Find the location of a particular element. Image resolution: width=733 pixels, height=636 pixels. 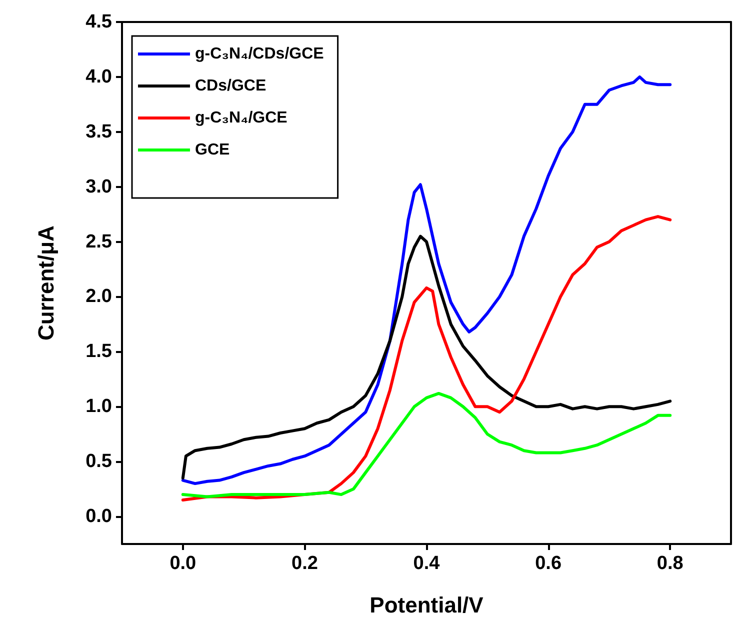

y-tick-label: 3.5 is located at coordinates (99, 131).